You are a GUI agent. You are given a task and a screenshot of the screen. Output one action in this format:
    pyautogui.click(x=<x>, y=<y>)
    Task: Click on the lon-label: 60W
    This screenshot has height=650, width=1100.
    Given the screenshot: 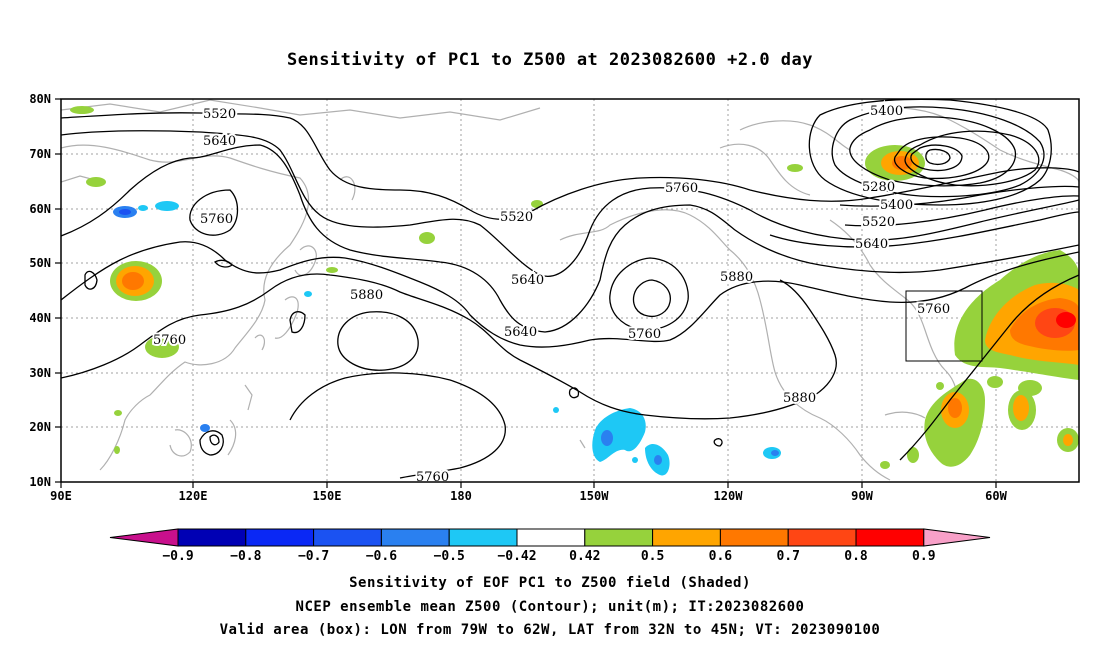 What is the action you would take?
    pyautogui.click(x=996, y=496)
    